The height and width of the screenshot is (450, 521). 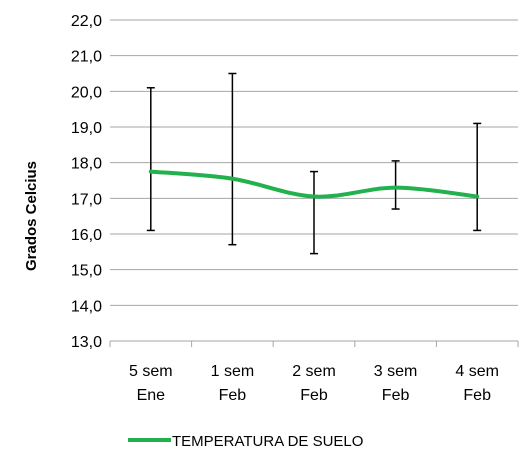 I want to click on y-tick-label: 13,0, so click(x=86, y=342).